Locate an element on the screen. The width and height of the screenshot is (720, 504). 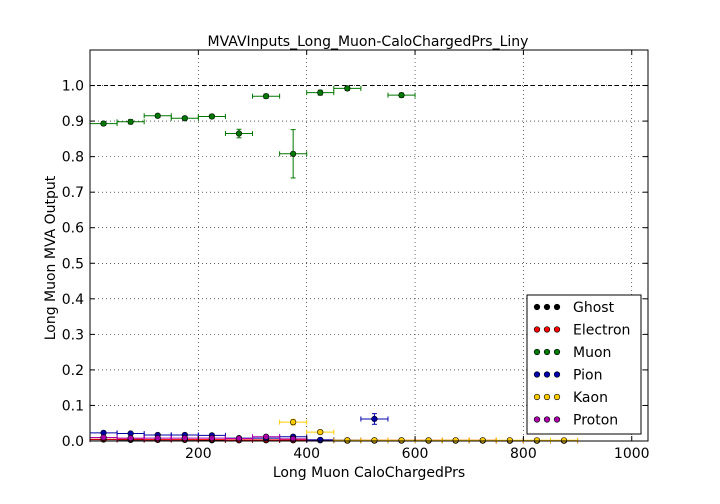
legend-entry-proton: Proton is located at coordinates (575, 421).